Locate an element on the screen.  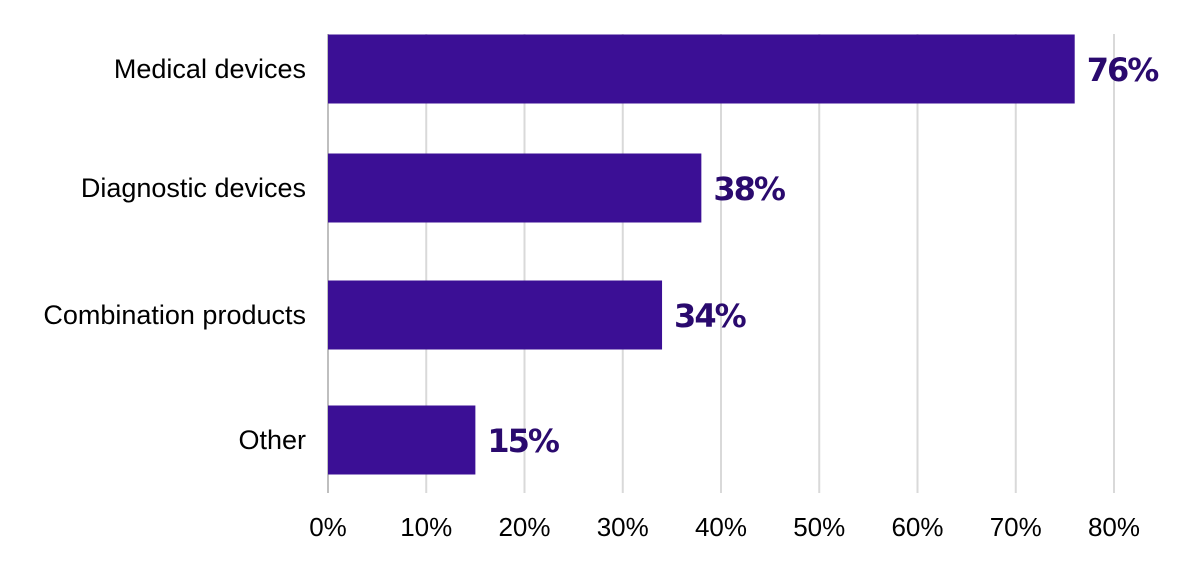
x-tick-label: 70% is located at coordinates (1016, 527).